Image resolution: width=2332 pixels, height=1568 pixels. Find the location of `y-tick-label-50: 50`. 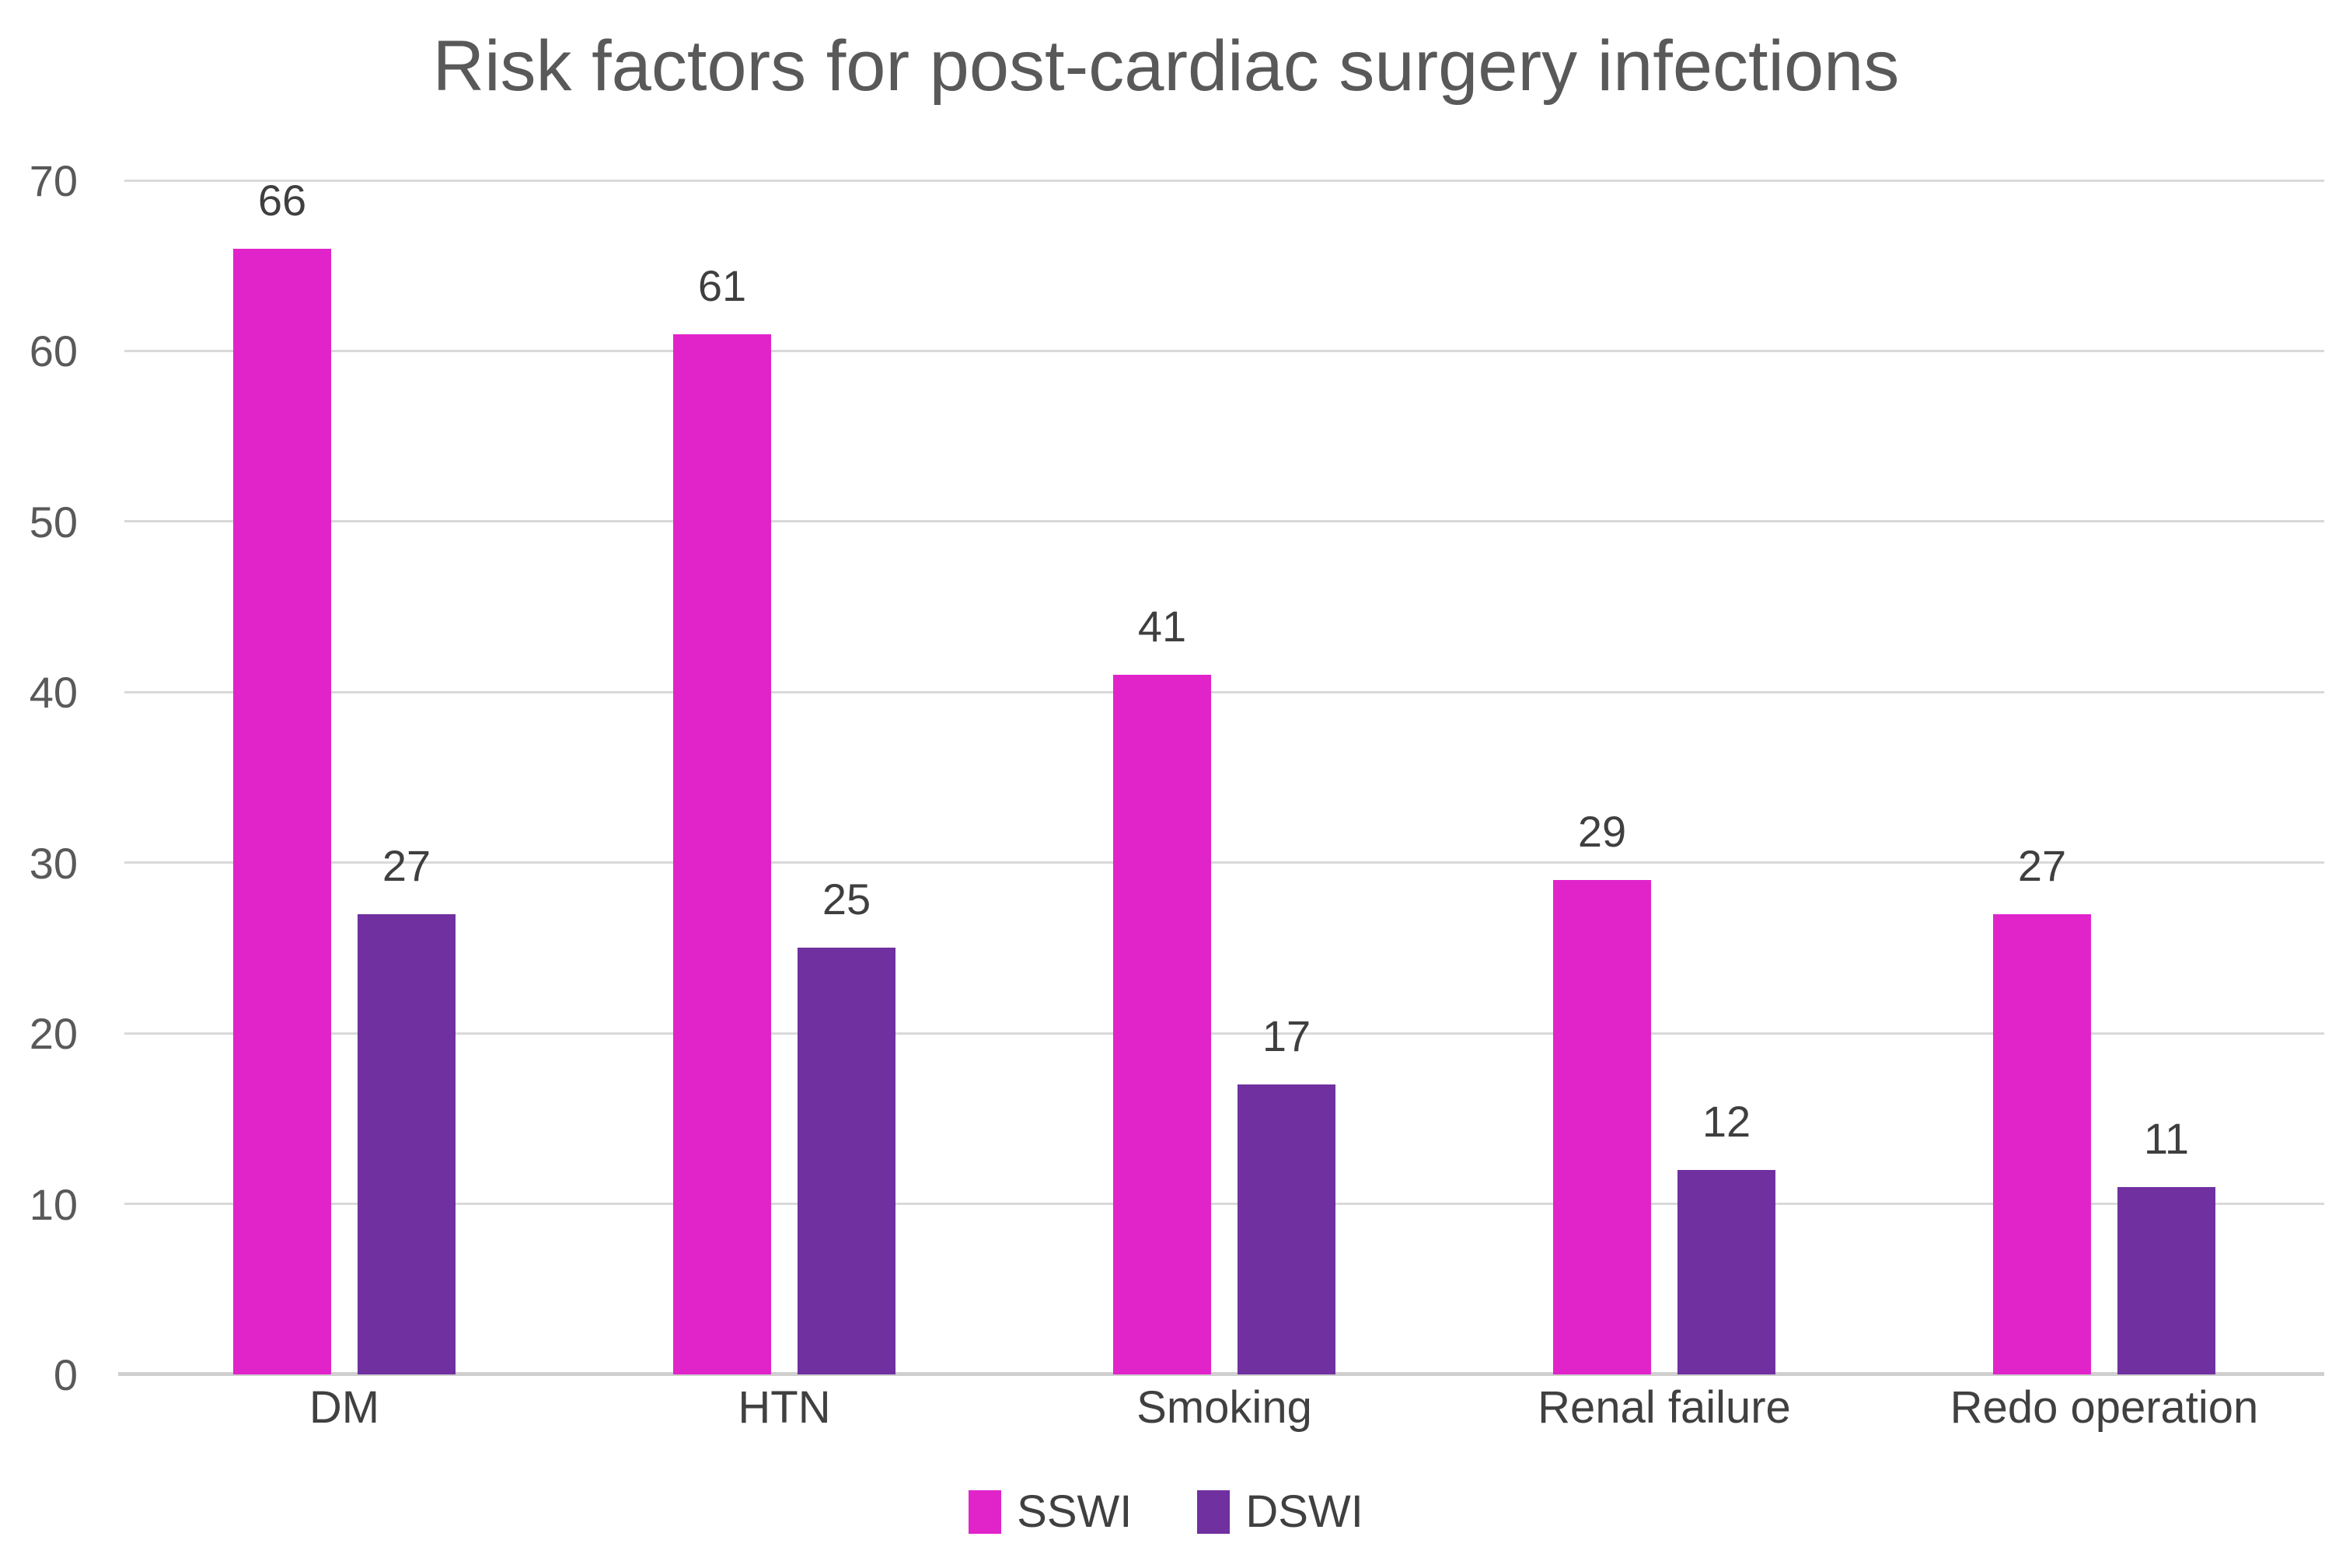

y-tick-label-50: 50 is located at coordinates (53, 522).